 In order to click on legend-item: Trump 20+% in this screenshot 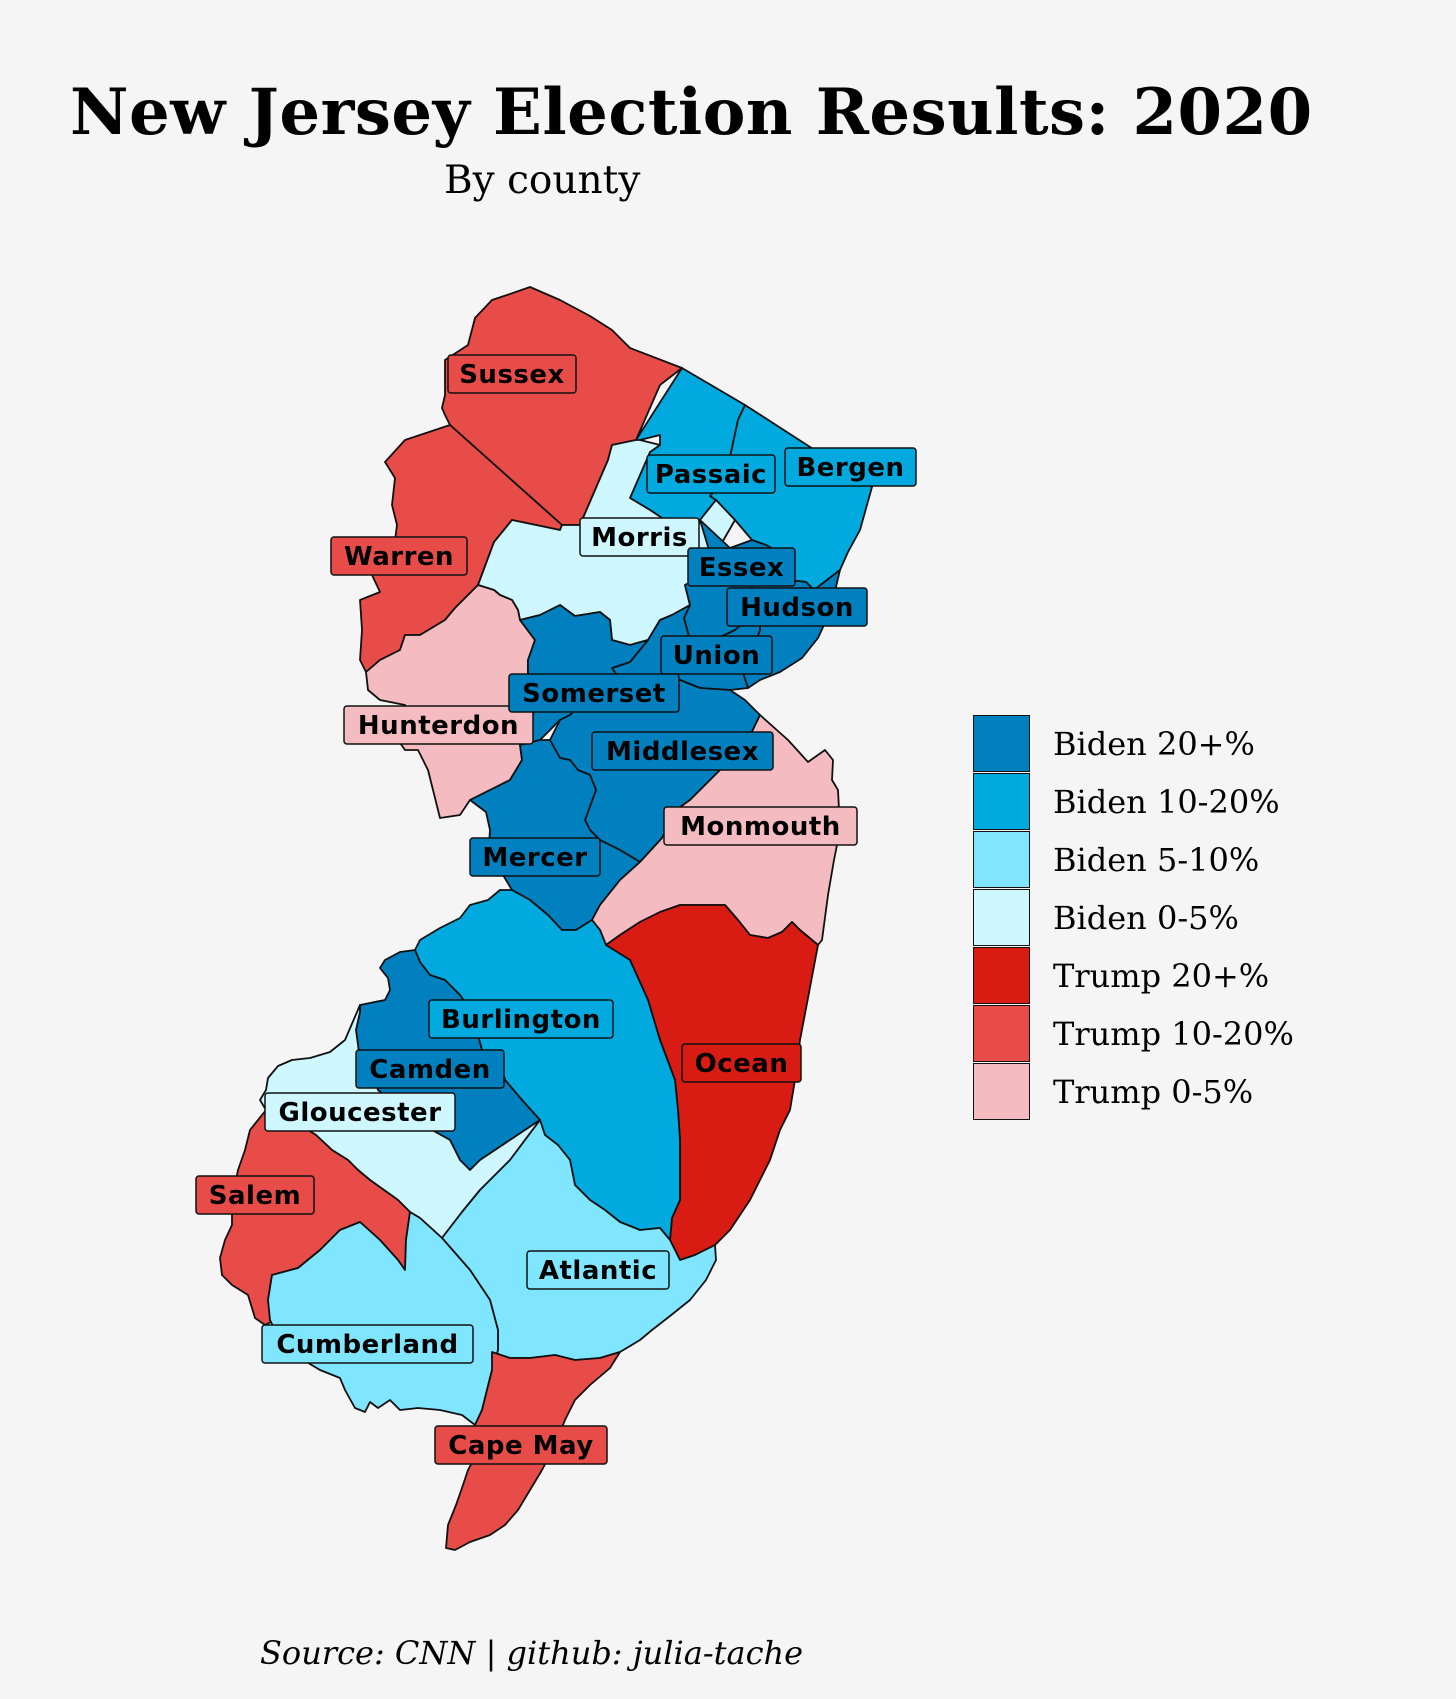, I will do `click(1163, 976)`.